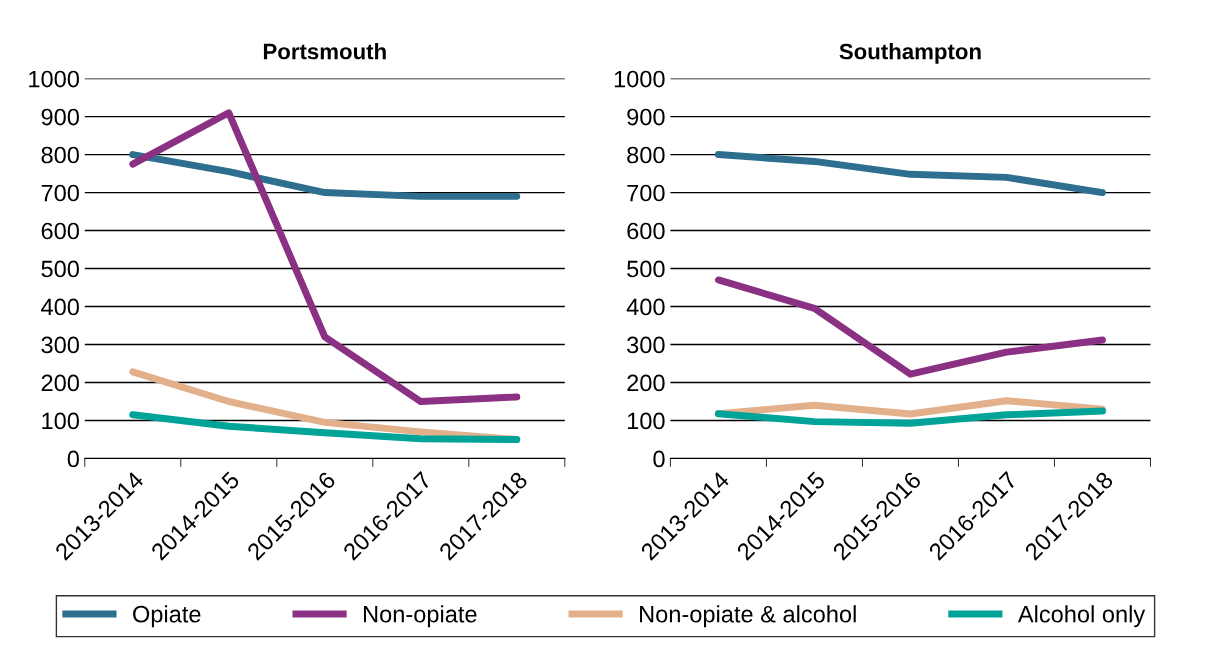 The image size is (1211, 655). What do you see at coordinates (910, 53) in the screenshot?
I see `chart-title: Southampton` at bounding box center [910, 53].